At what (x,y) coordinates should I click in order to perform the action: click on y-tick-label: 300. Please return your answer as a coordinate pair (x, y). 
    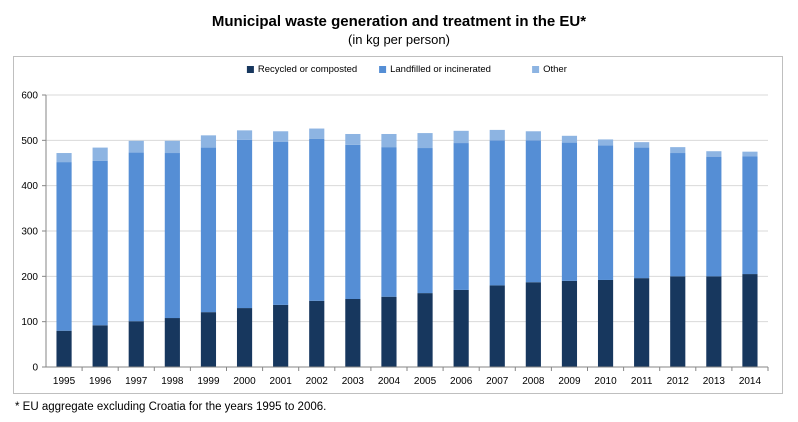
    Looking at the image, I should click on (29, 232).